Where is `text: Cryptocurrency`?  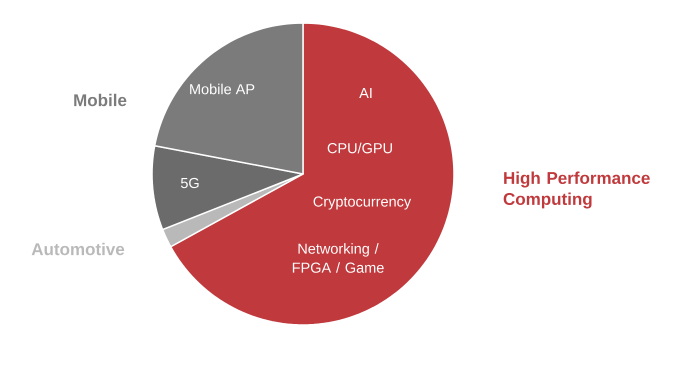 text: Cryptocurrency is located at coordinates (363, 203).